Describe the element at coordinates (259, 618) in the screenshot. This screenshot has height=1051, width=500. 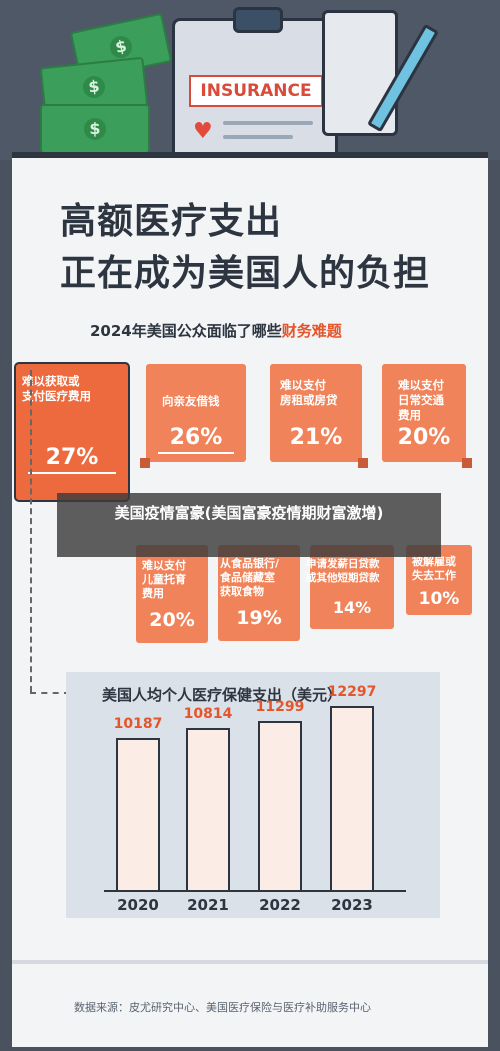
I see `issue-value: 19%` at that location.